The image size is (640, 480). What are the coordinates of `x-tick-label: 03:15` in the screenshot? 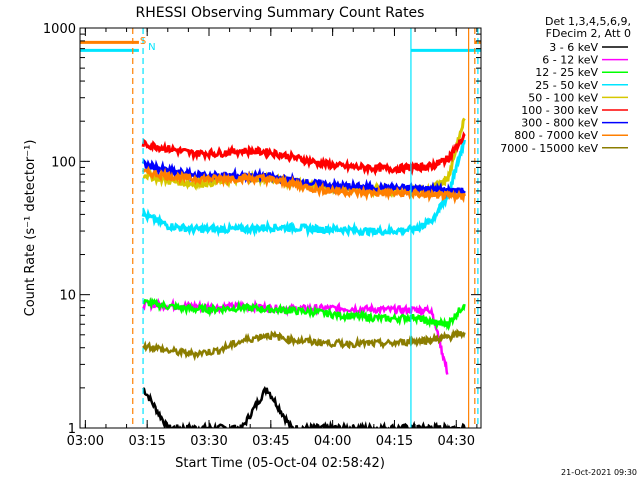 It's located at (146, 441).